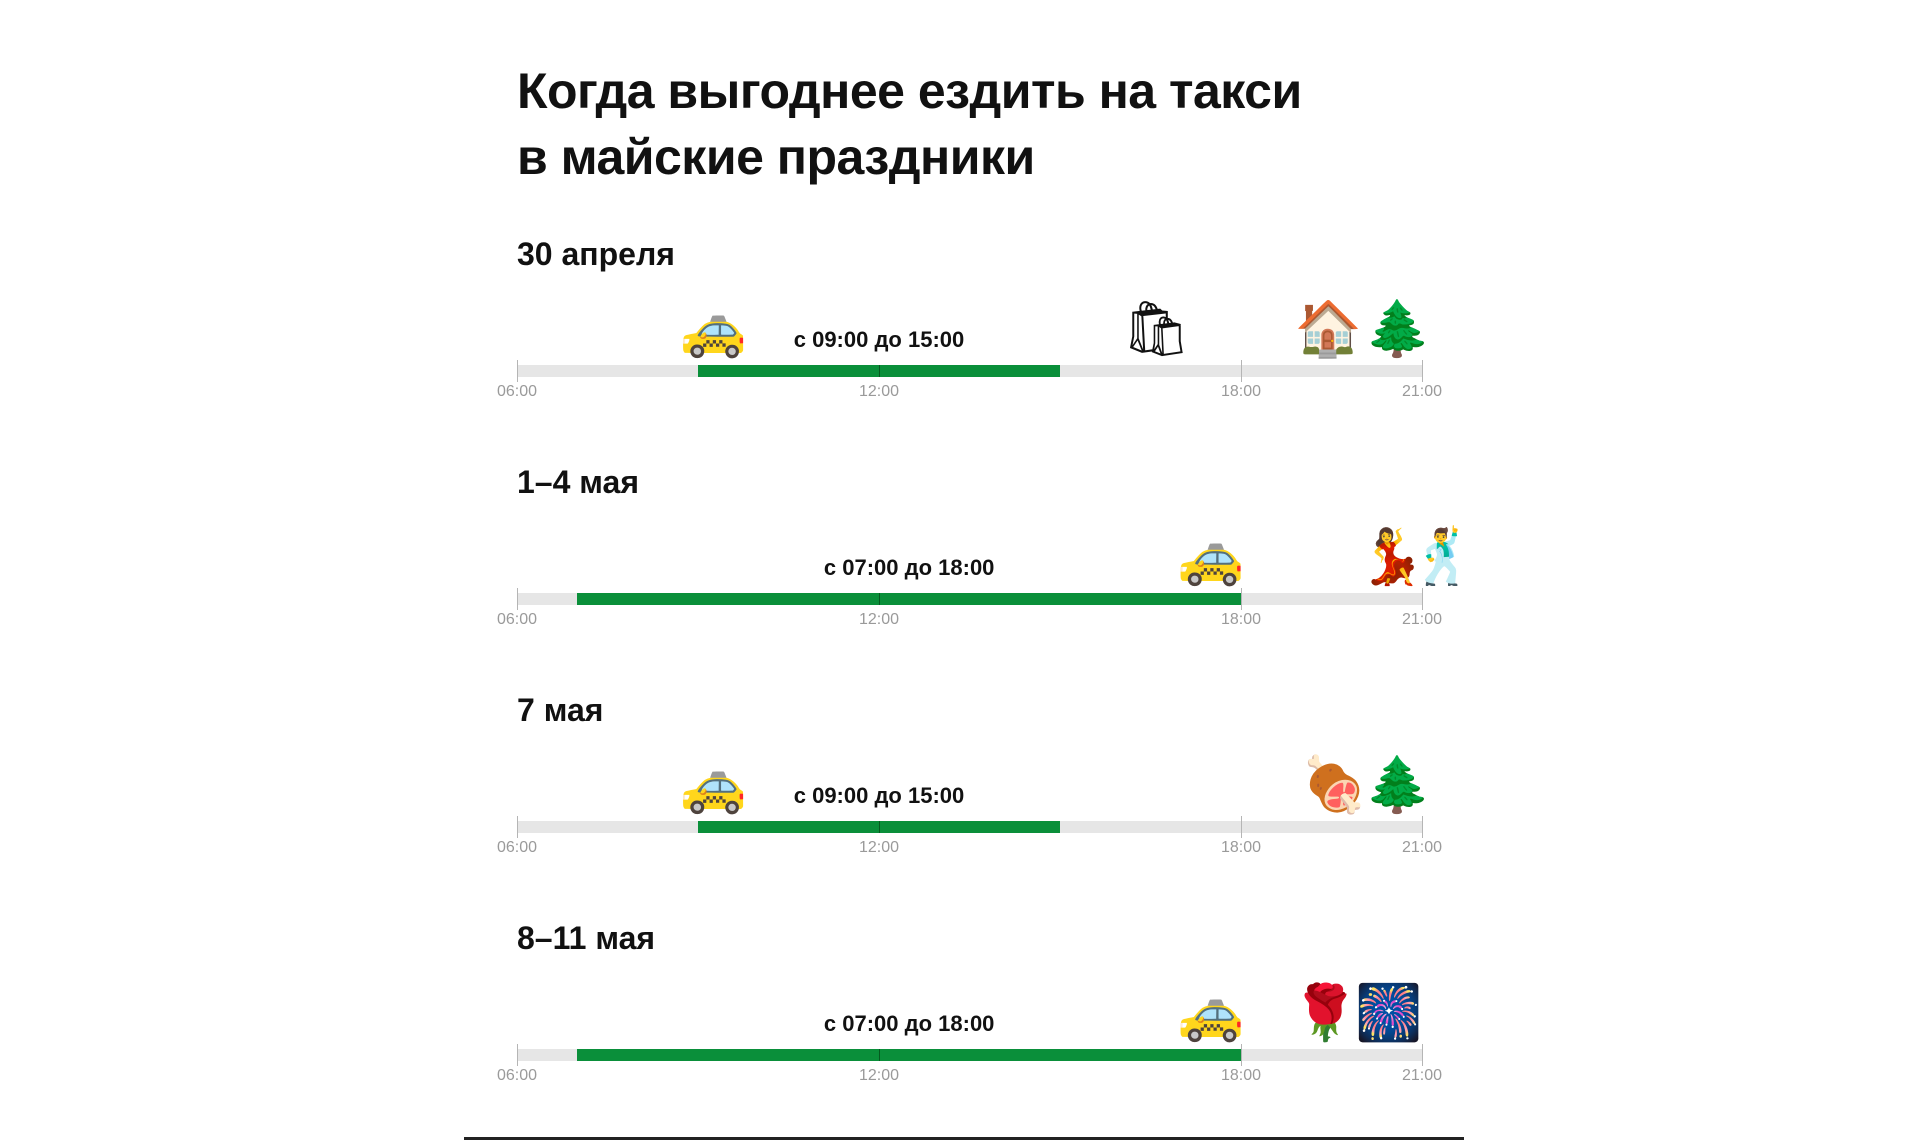 Image resolution: width=1920 pixels, height=1141 pixels. I want to click on meat-on-bone-icon: 🍖, so click(1334, 785).